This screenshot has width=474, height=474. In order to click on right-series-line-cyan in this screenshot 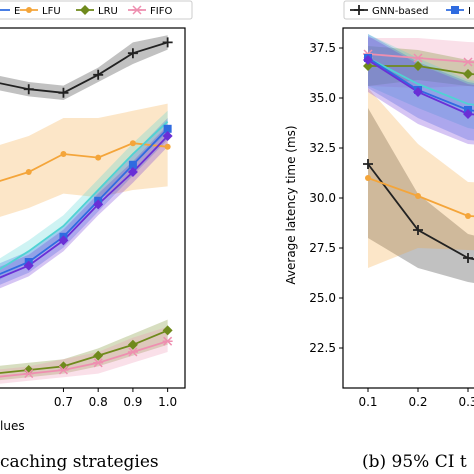, I will do `click(420, 81)`.